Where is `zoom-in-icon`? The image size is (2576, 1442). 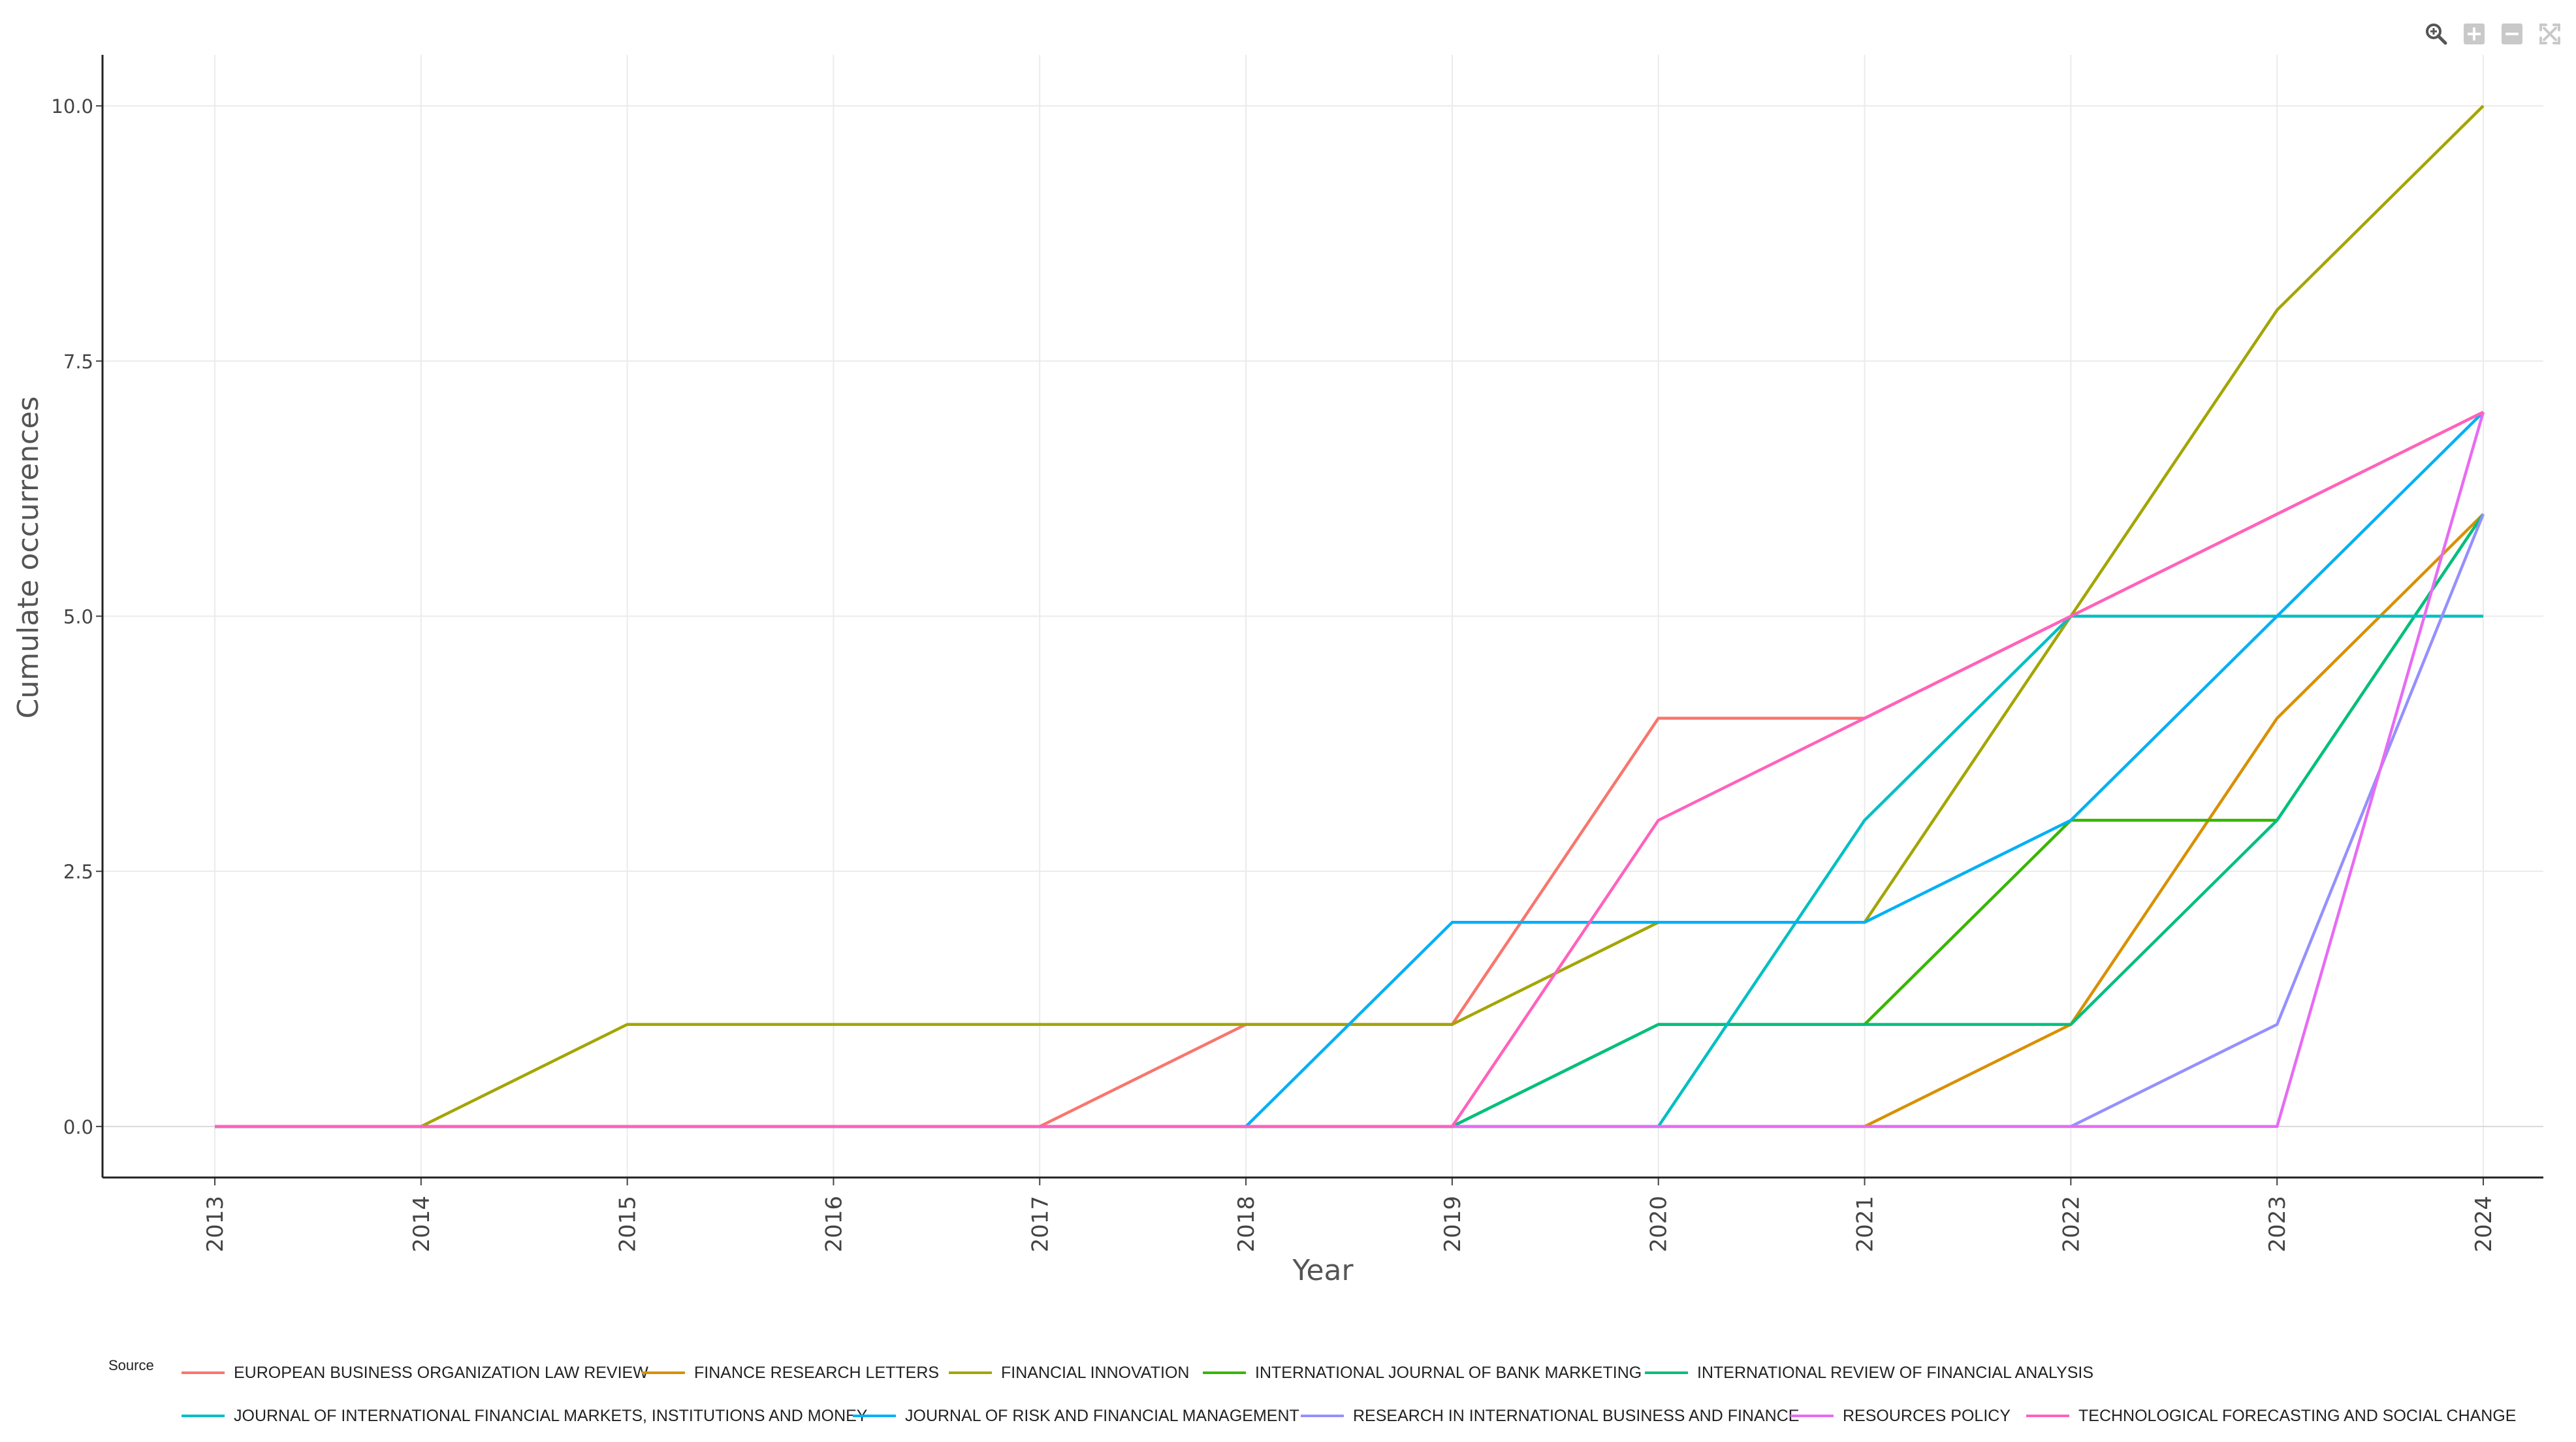
zoom-in-icon is located at coordinates (2474, 34).